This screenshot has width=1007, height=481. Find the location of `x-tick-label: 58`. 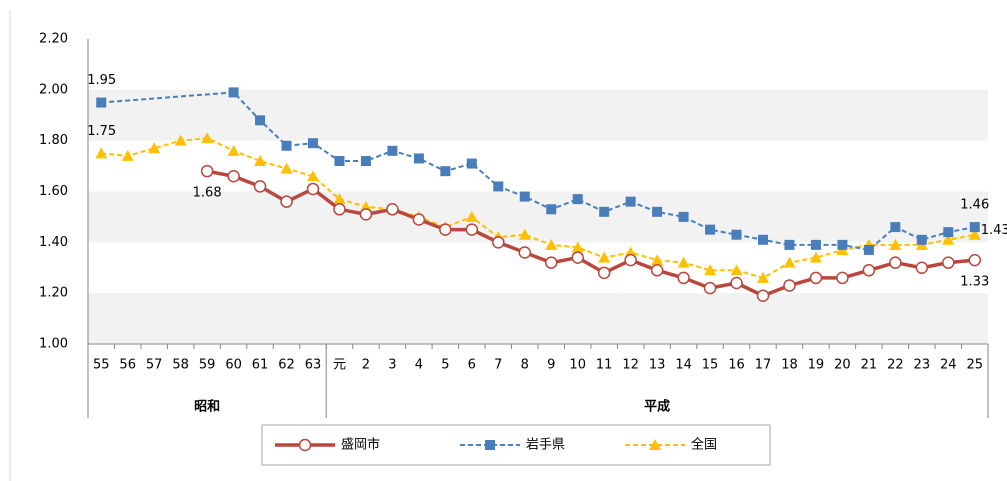

x-tick-label: 58 is located at coordinates (180, 365).